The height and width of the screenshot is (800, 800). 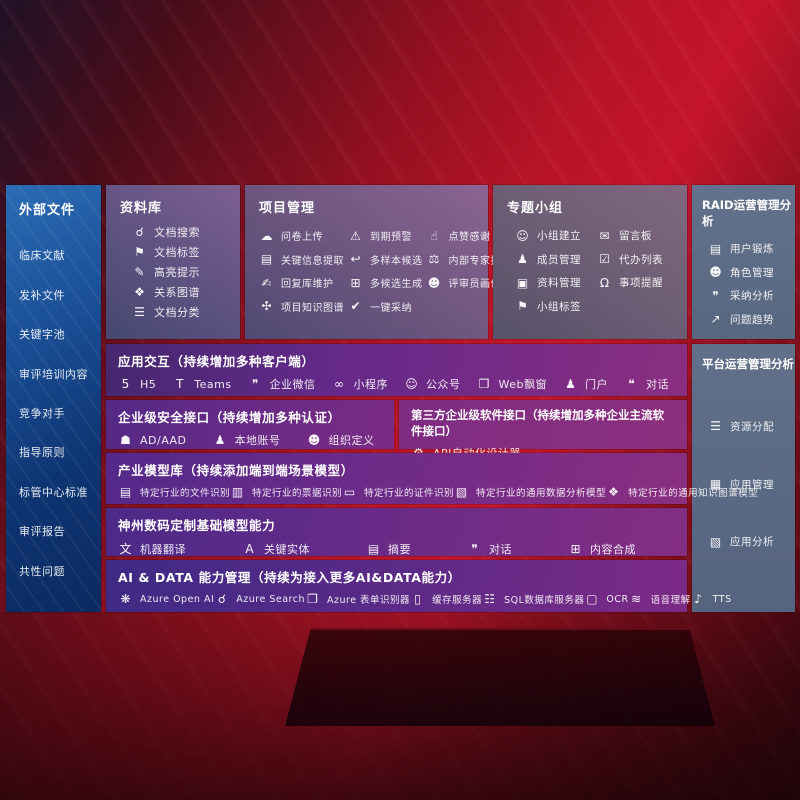 What do you see at coordinates (638, 235) in the screenshot?
I see `item-message-board: ✉ 留言板` at bounding box center [638, 235].